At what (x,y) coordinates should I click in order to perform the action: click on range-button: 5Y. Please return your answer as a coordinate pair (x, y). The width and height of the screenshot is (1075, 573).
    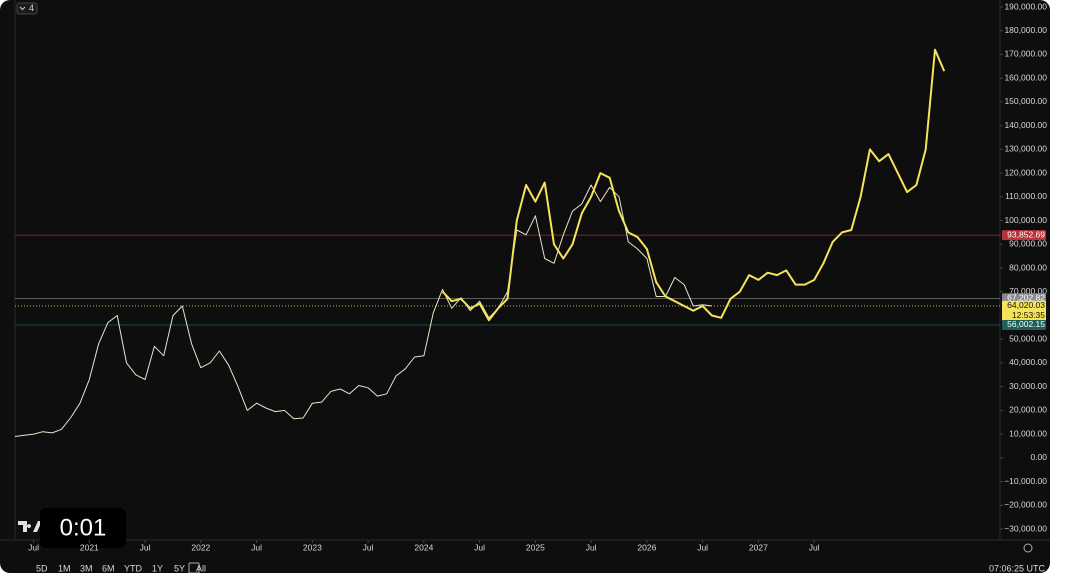
    Looking at the image, I should click on (179, 568).